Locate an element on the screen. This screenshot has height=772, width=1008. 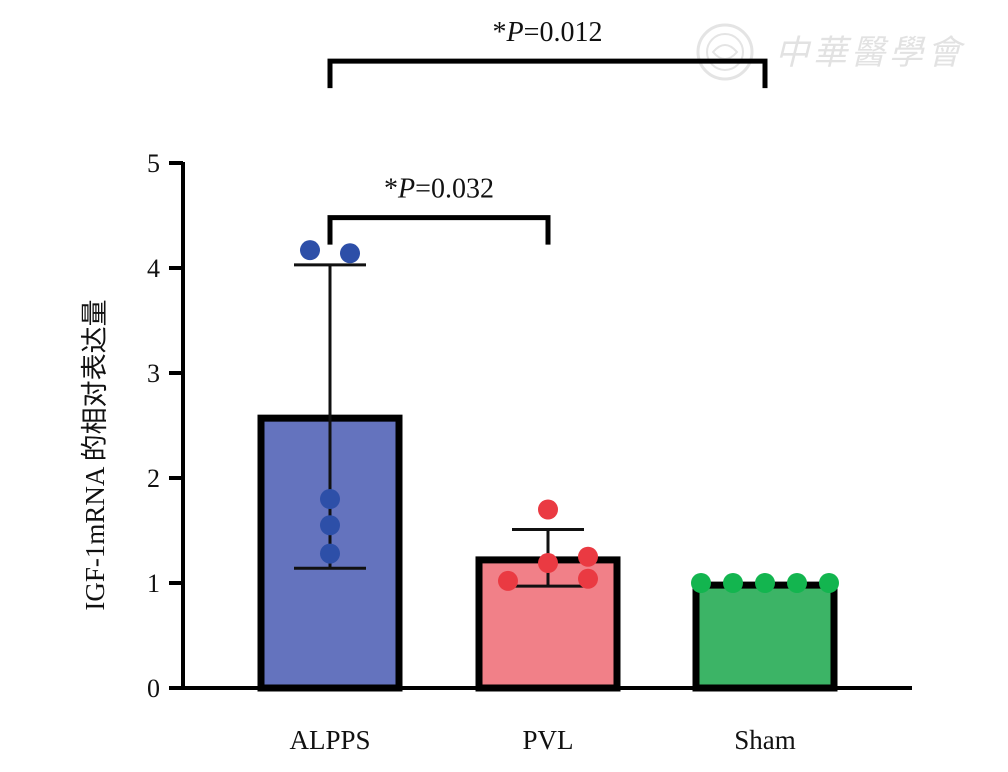
y-axis-label: IGF-1mRNA 的相对表达量 is located at coordinates (95, 454).